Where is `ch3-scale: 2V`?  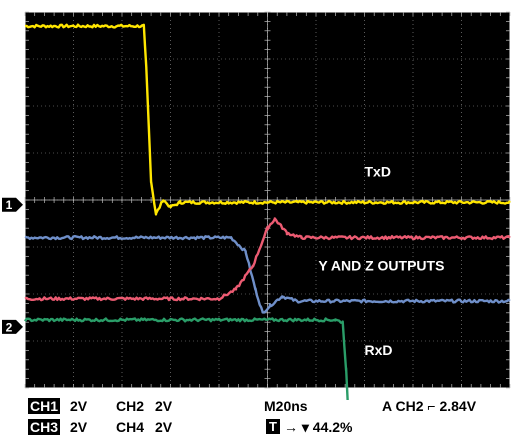
ch3-scale: 2V is located at coordinates (79, 427).